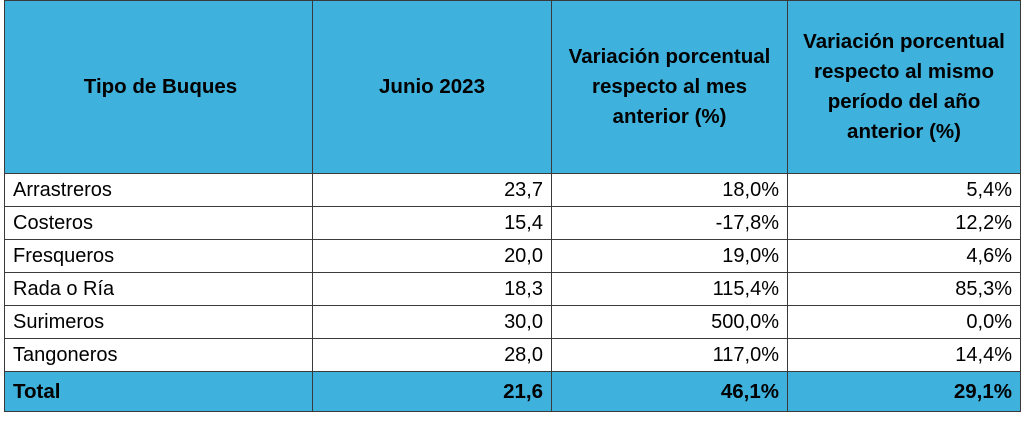  What do you see at coordinates (432, 190) in the screenshot?
I see `cell-junio: 23,7` at bounding box center [432, 190].